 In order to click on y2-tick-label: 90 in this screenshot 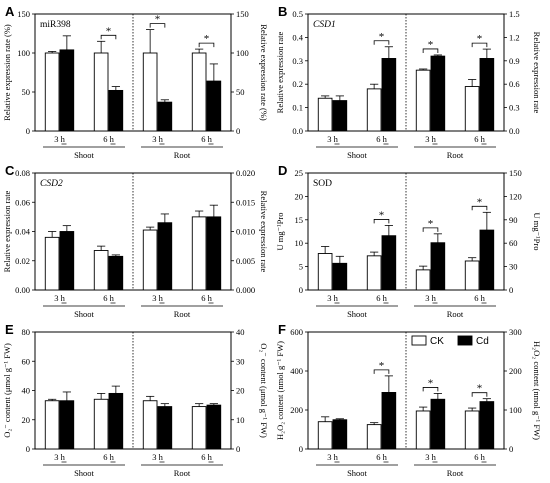, I will do `click(513, 220)`.